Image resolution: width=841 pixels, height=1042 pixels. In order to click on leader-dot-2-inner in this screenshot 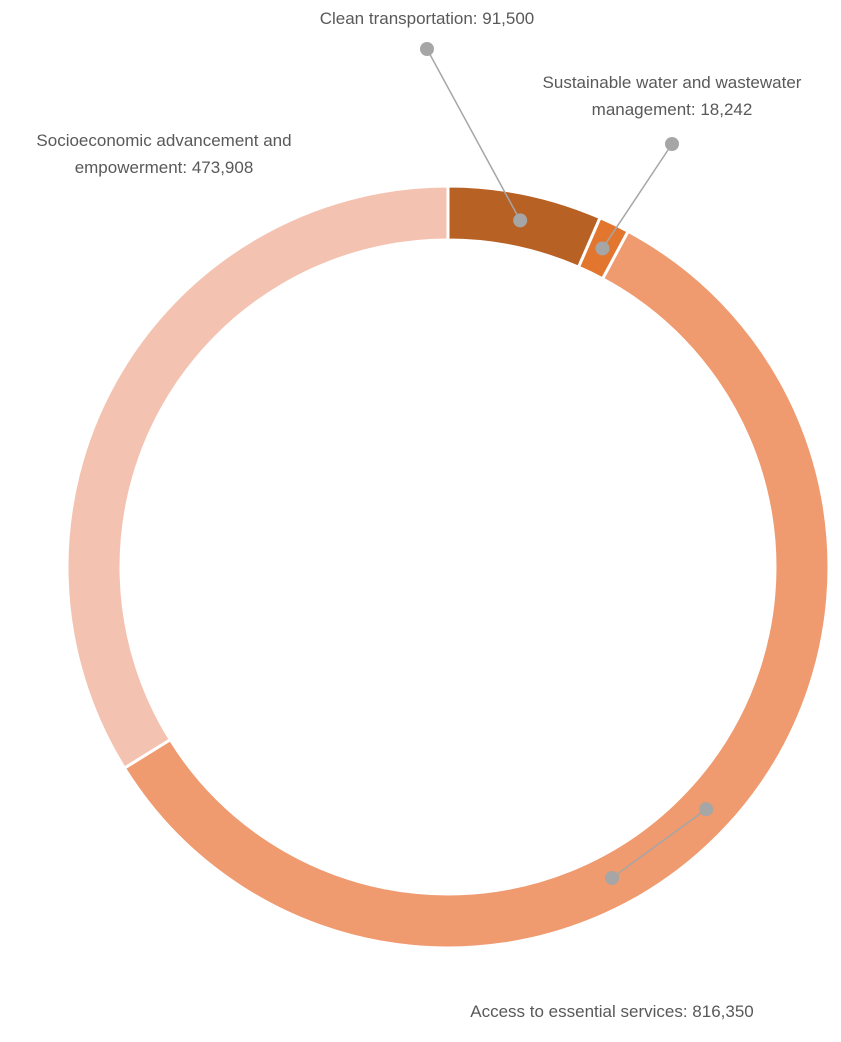, I will do `click(602, 248)`.